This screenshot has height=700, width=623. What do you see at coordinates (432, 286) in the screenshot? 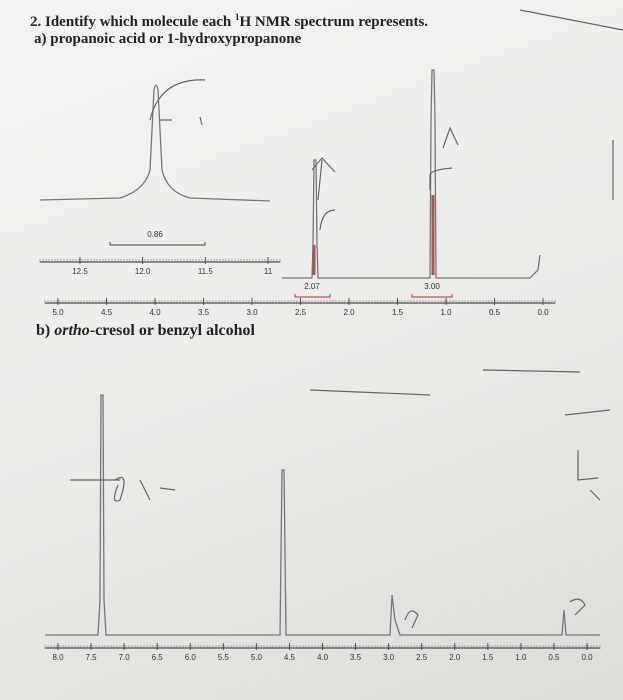
I see `integration: 3.00` at bounding box center [432, 286].